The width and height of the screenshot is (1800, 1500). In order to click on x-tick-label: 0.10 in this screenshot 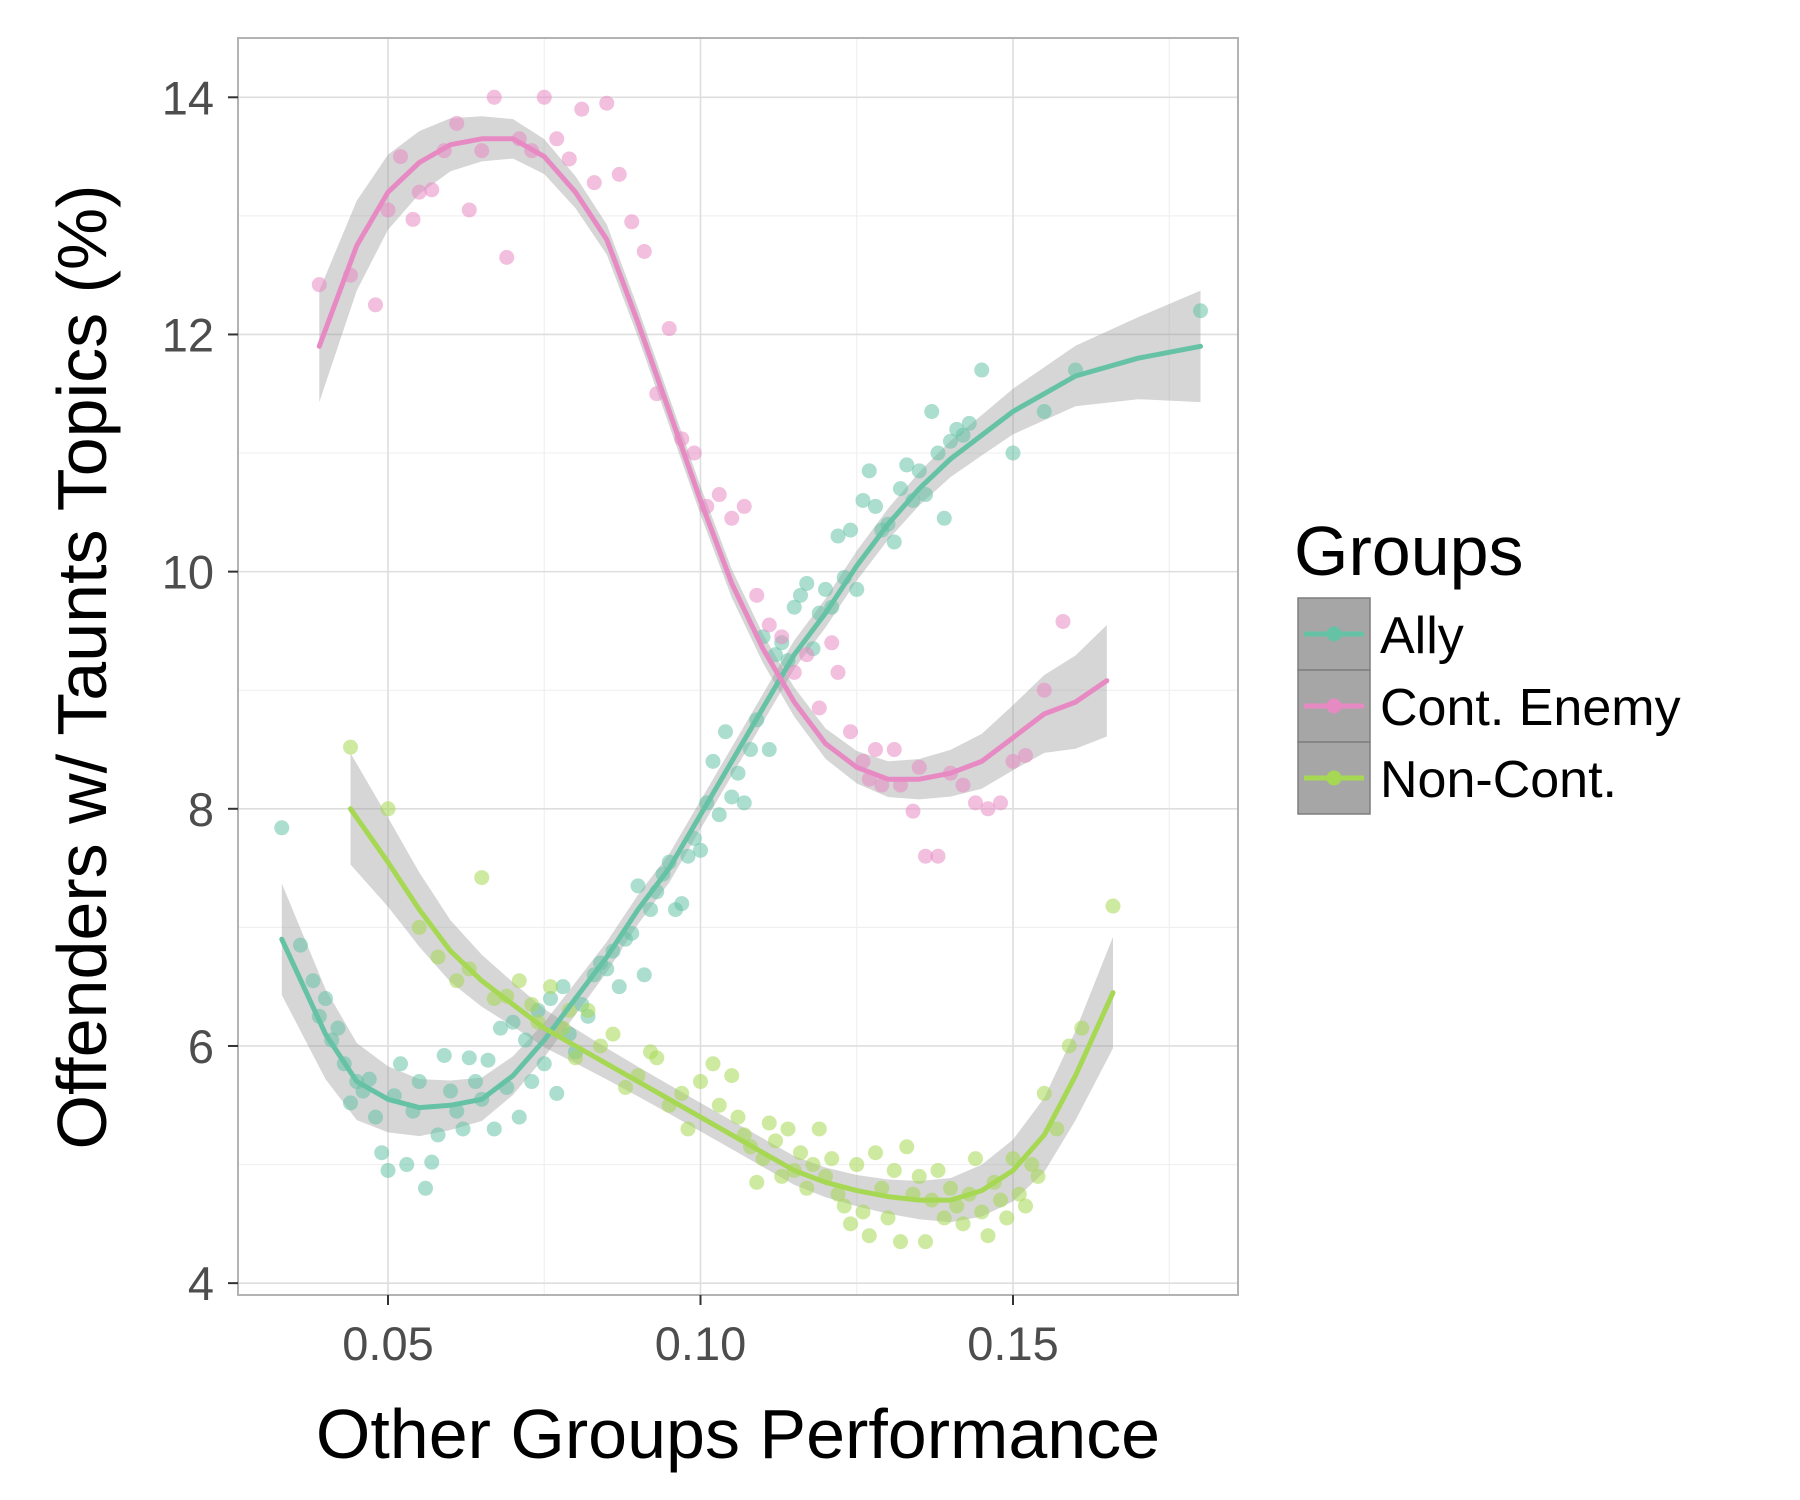, I will do `click(700, 1343)`.